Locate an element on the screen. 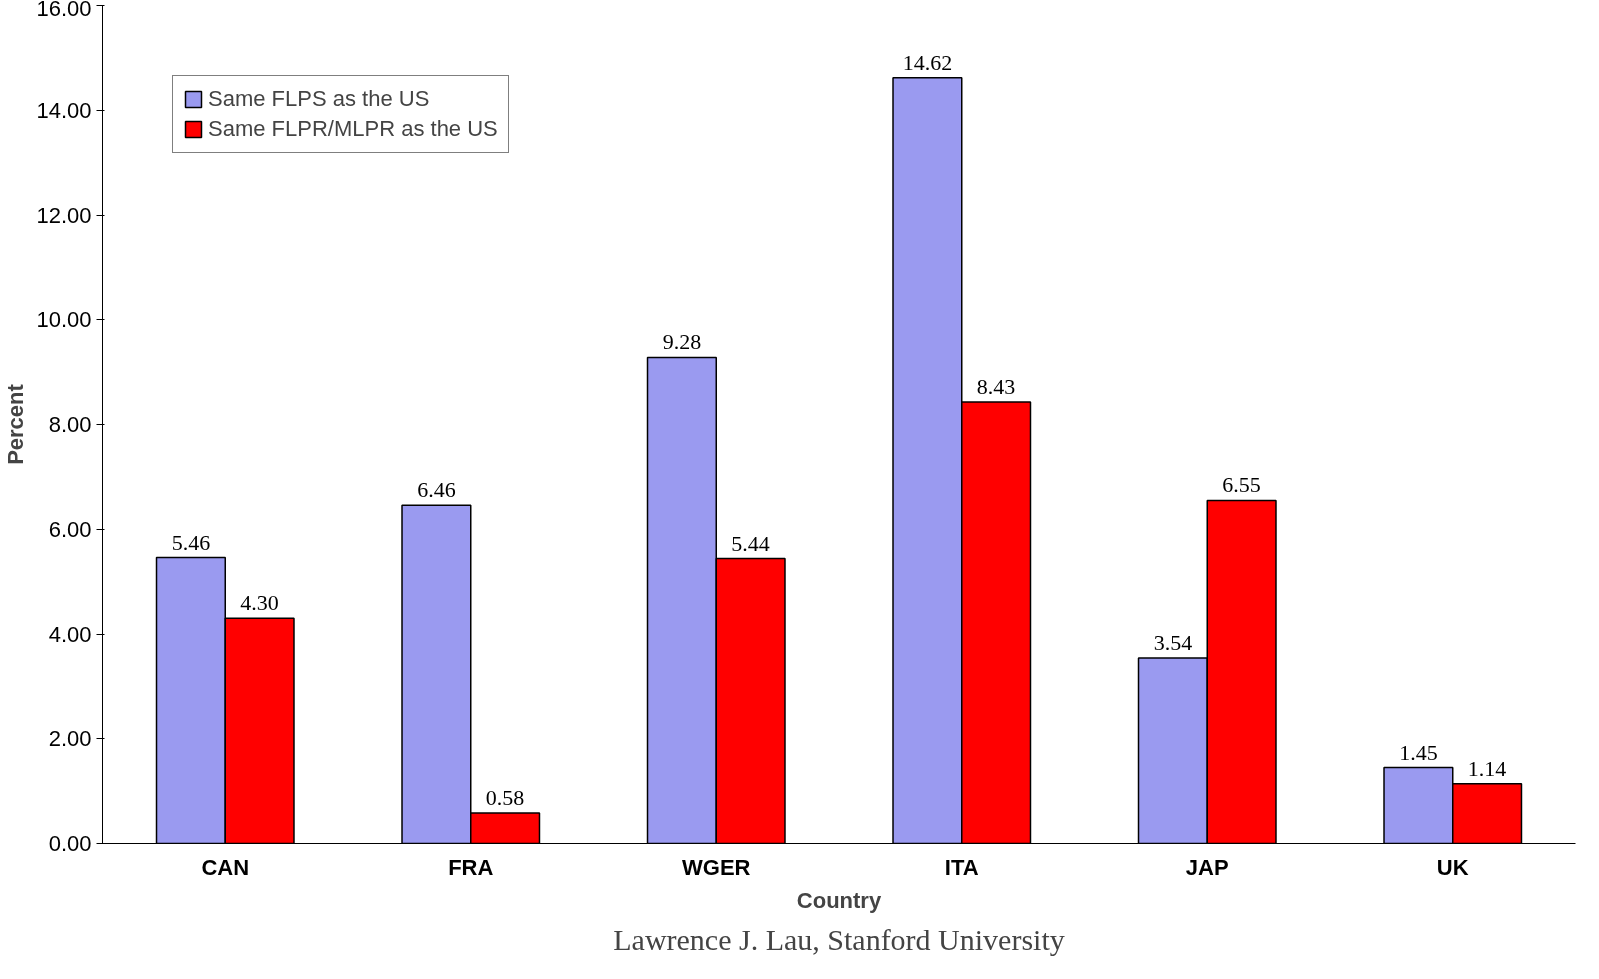 The height and width of the screenshot is (979, 1599). x-tick-label: CAN is located at coordinates (225, 867).